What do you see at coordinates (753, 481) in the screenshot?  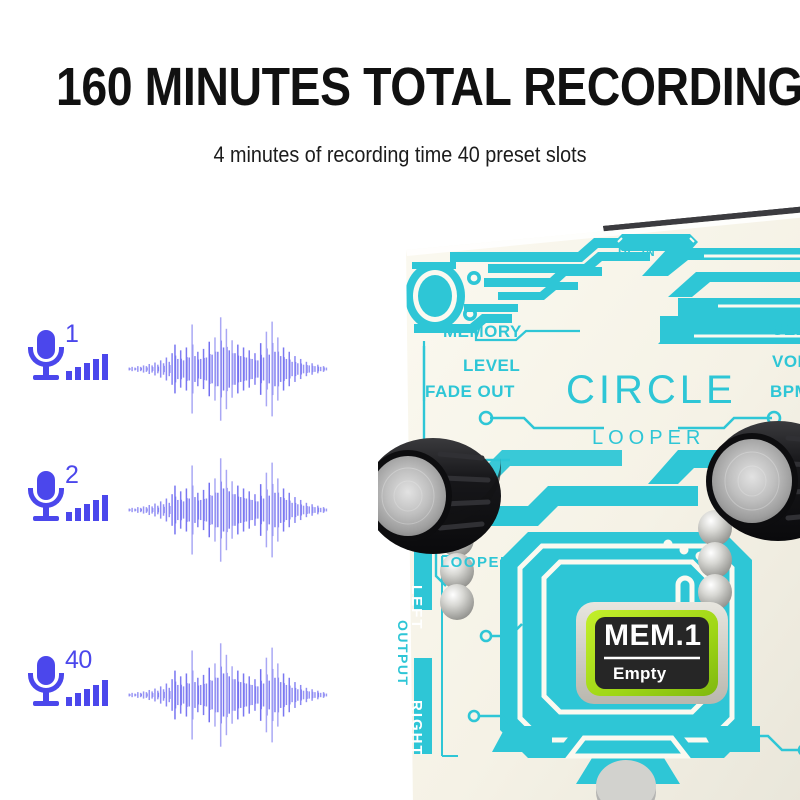 I see `knob-right` at bounding box center [753, 481].